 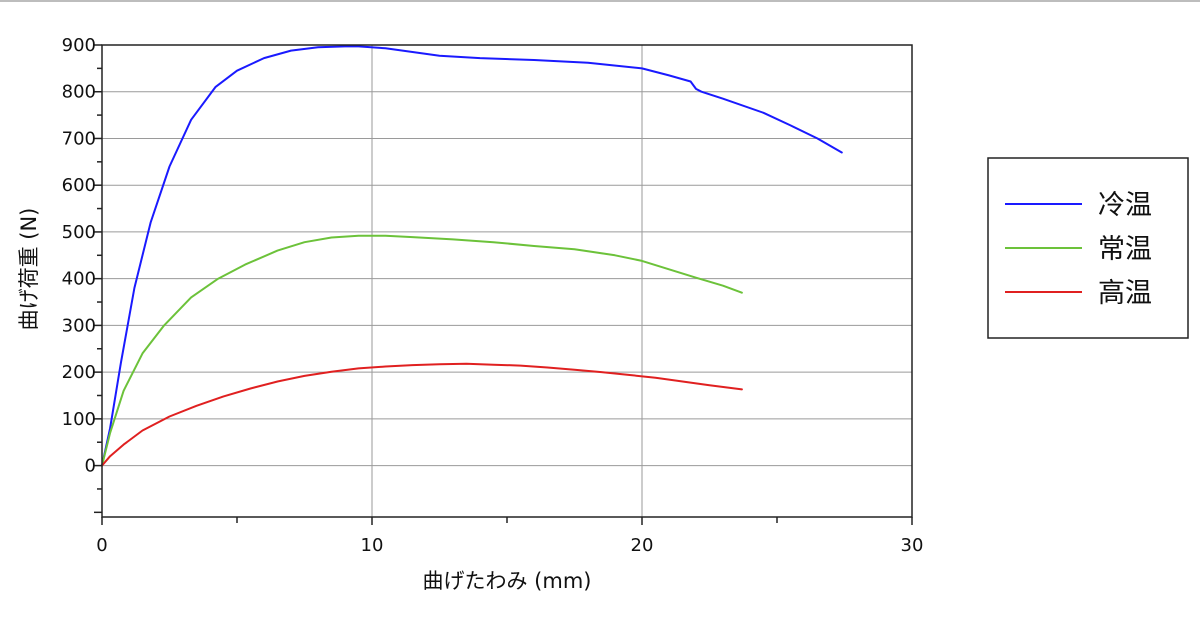 I want to click on y-tick-label: 400, so click(x=79, y=279).